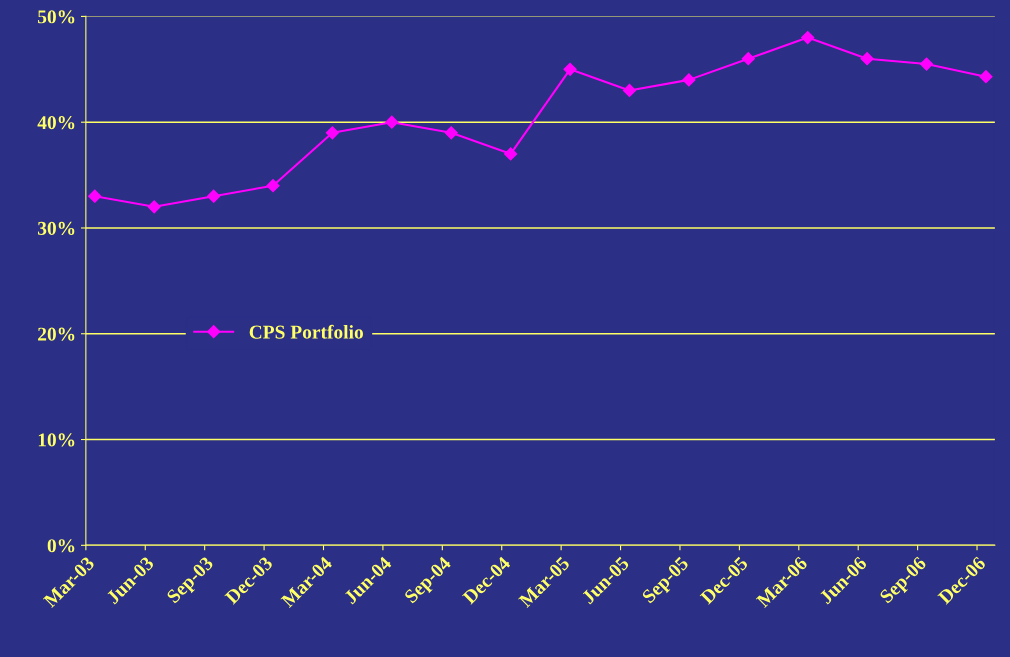 The width and height of the screenshot is (1010, 657). I want to click on y-tick-label: 40%, so click(56, 123).